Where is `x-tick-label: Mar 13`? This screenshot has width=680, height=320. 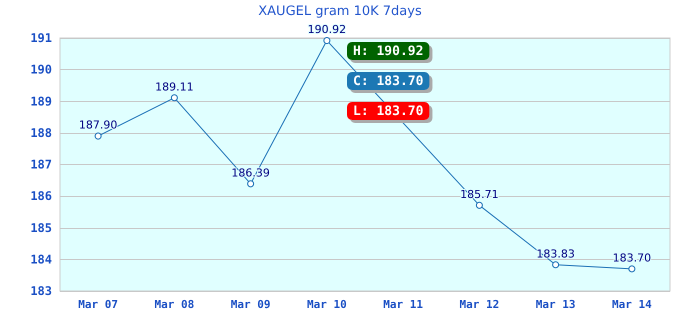 x-tick-label: Mar 13 is located at coordinates (556, 304).